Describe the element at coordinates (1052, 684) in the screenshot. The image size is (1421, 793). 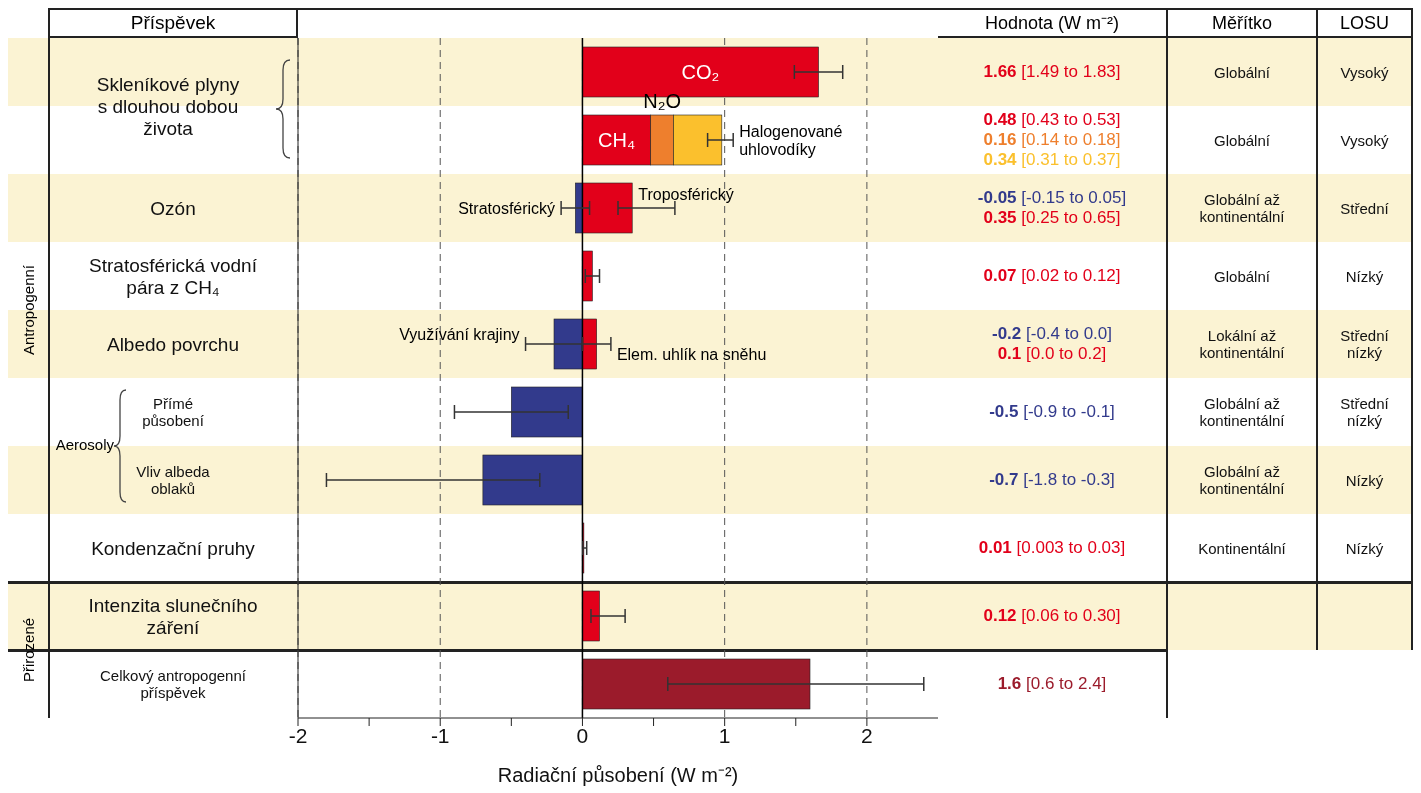
I see `text: 1.6 [0.6 to 2.4]` at that location.